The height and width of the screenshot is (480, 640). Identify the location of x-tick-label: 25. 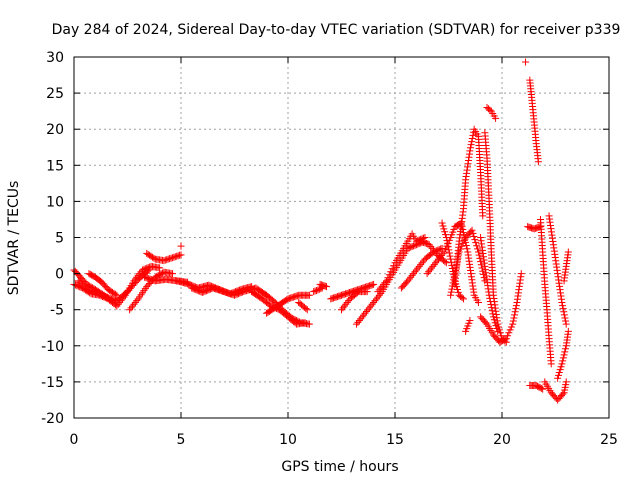
(609, 440).